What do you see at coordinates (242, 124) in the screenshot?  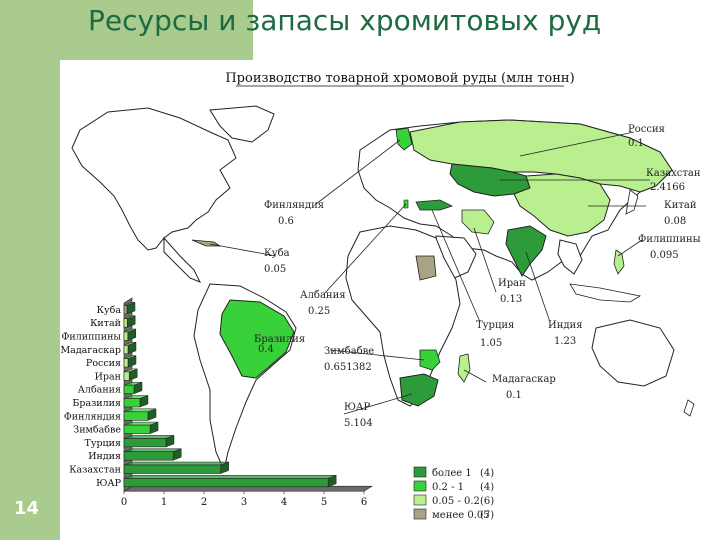 I see `greenland` at bounding box center [242, 124].